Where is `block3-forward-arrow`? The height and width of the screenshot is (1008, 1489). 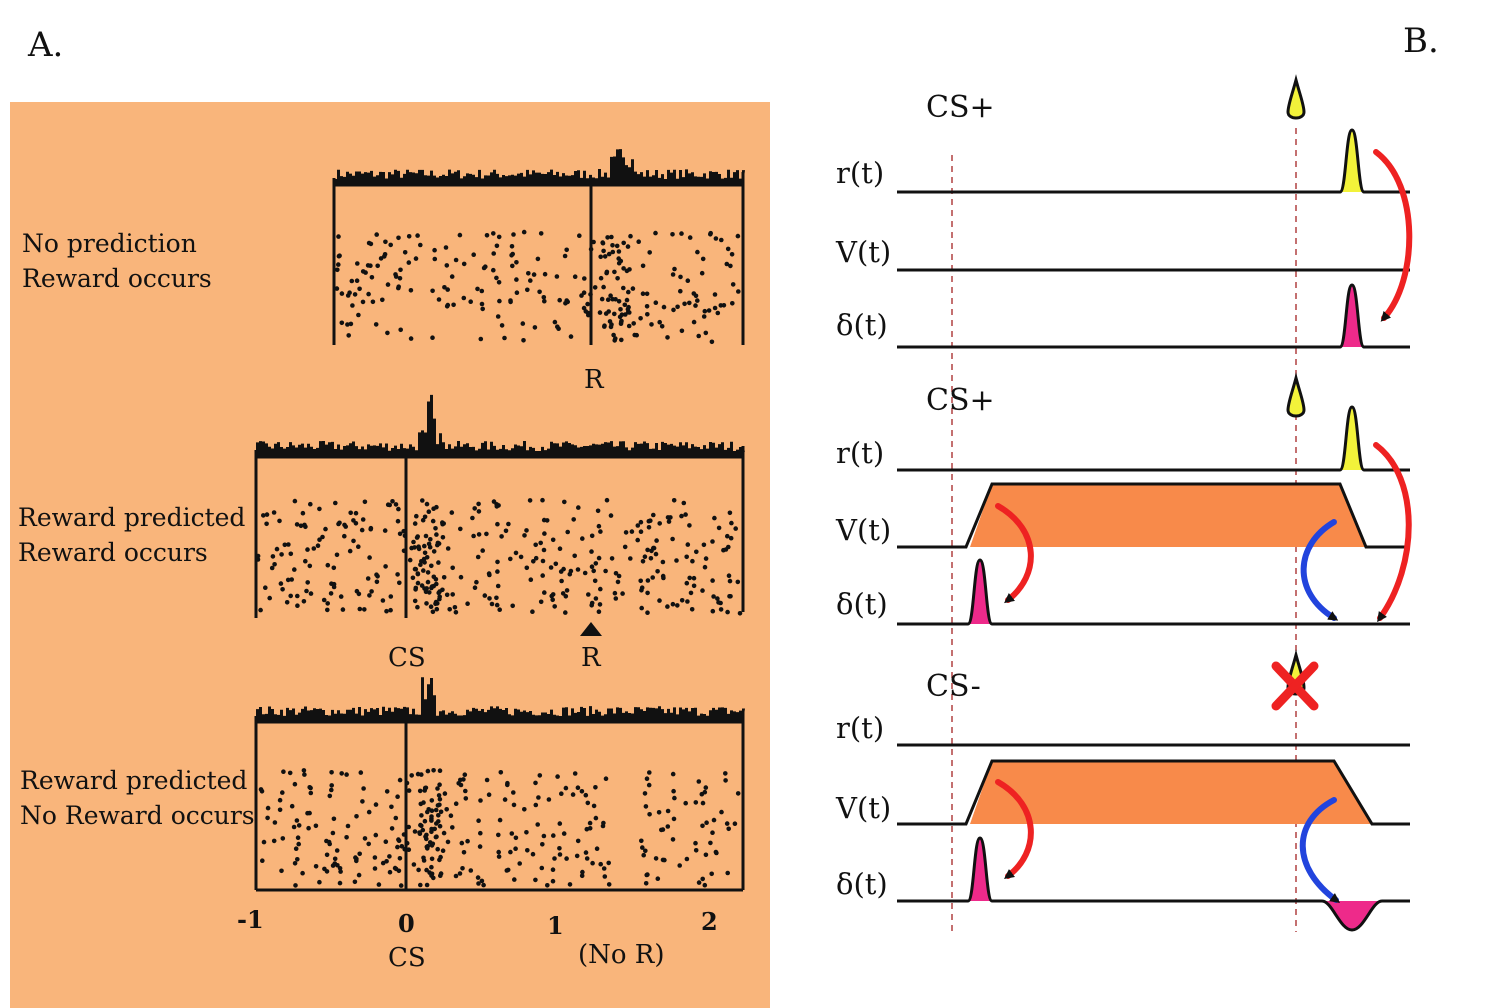 block3-forward-arrow is located at coordinates (1014, 829).